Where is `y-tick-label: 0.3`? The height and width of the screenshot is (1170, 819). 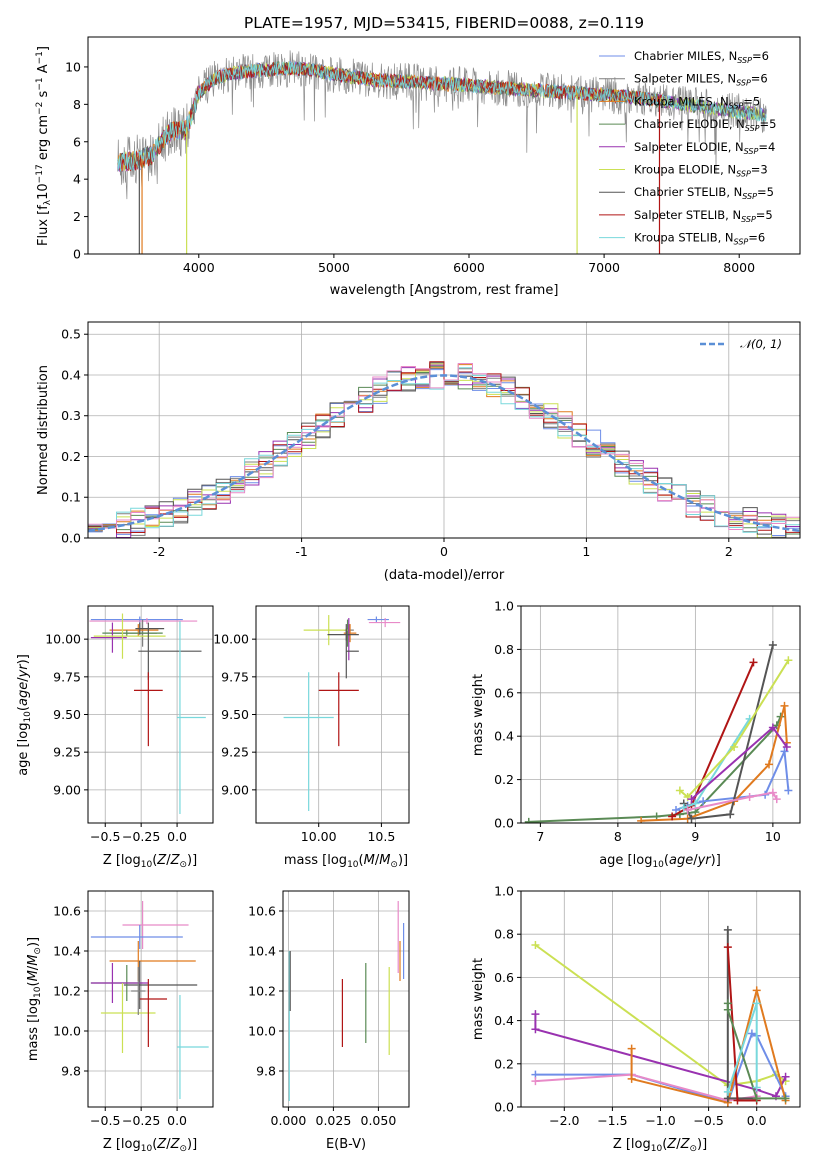 y-tick-label: 0.3 is located at coordinates (71, 415).